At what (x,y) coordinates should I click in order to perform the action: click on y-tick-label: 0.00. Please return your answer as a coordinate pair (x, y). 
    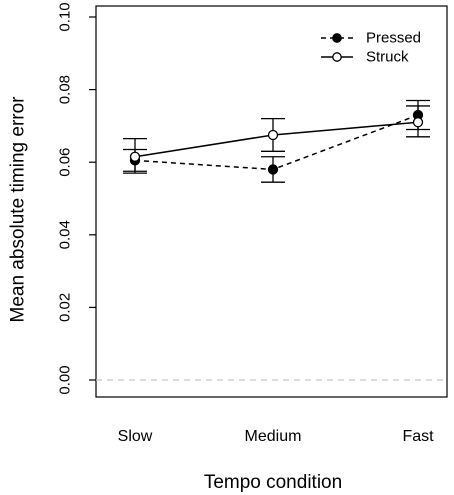
    Looking at the image, I should click on (65, 379).